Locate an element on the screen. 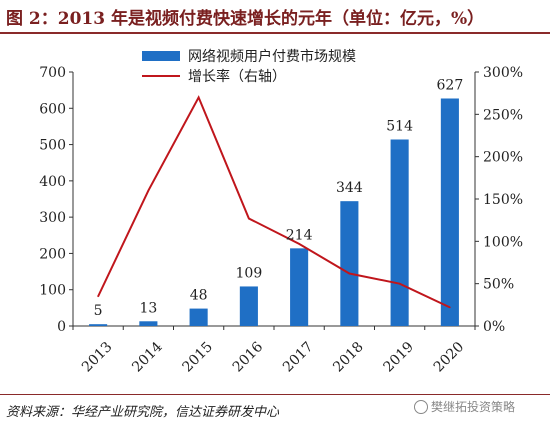 The height and width of the screenshot is (435, 550). x-tick-label: 2018 is located at coordinates (348, 357).